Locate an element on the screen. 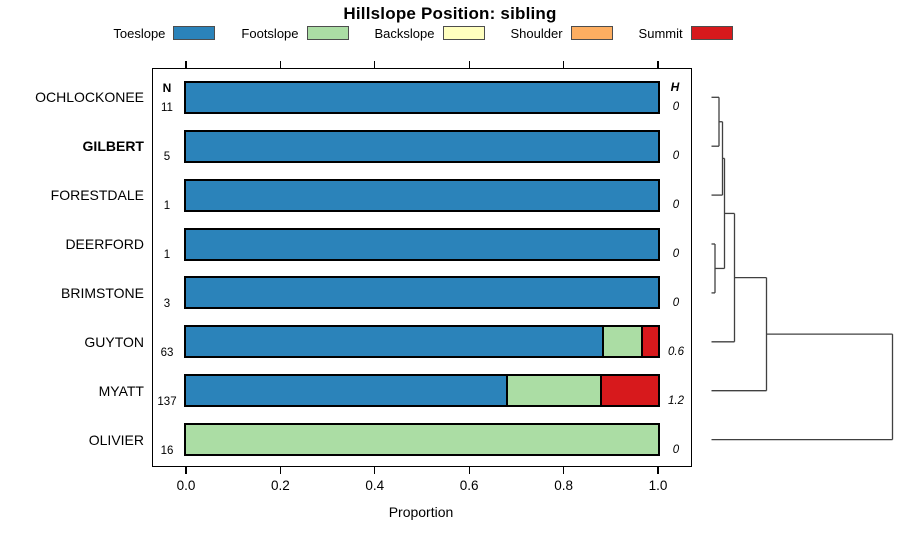 This screenshot has height=540, width=900. series-label: DEERFORD is located at coordinates (104, 244).